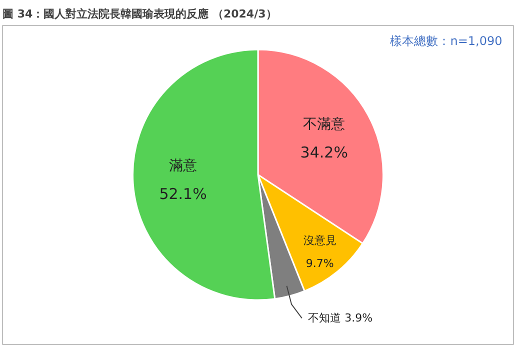  I want to click on slice-label: 不滿意, so click(324, 124).